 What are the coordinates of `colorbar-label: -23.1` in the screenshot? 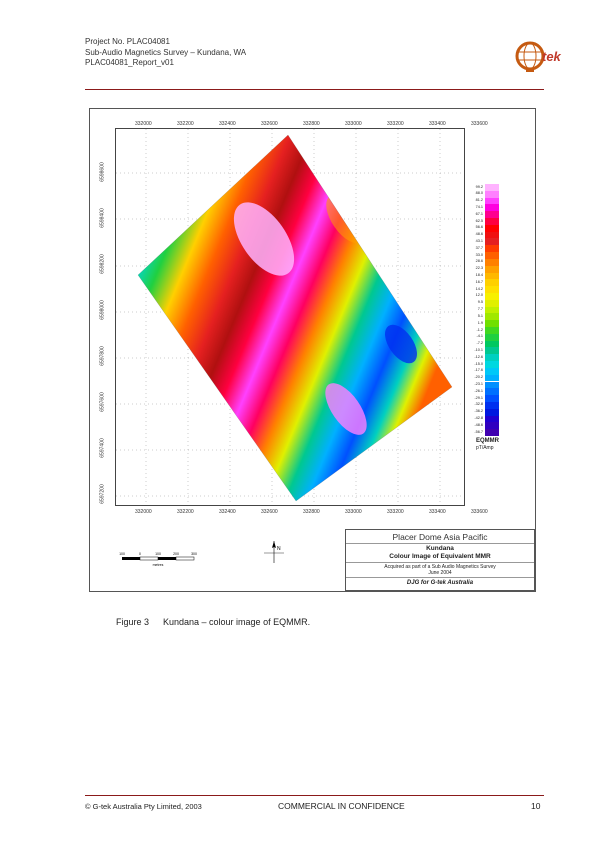 It's located at (478, 384).